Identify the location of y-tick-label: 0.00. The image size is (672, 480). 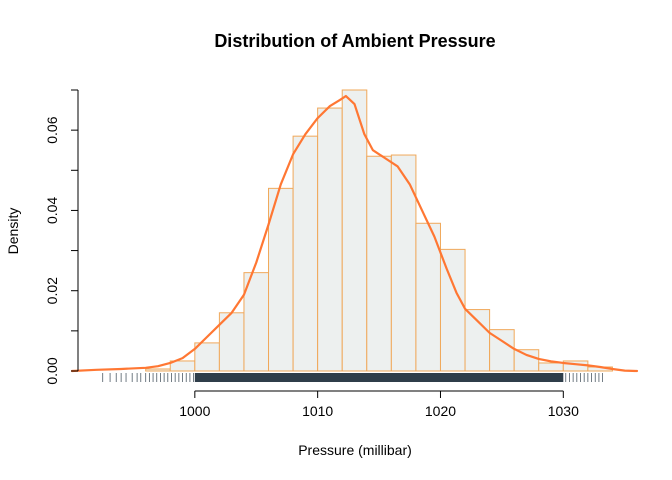
(52, 370).